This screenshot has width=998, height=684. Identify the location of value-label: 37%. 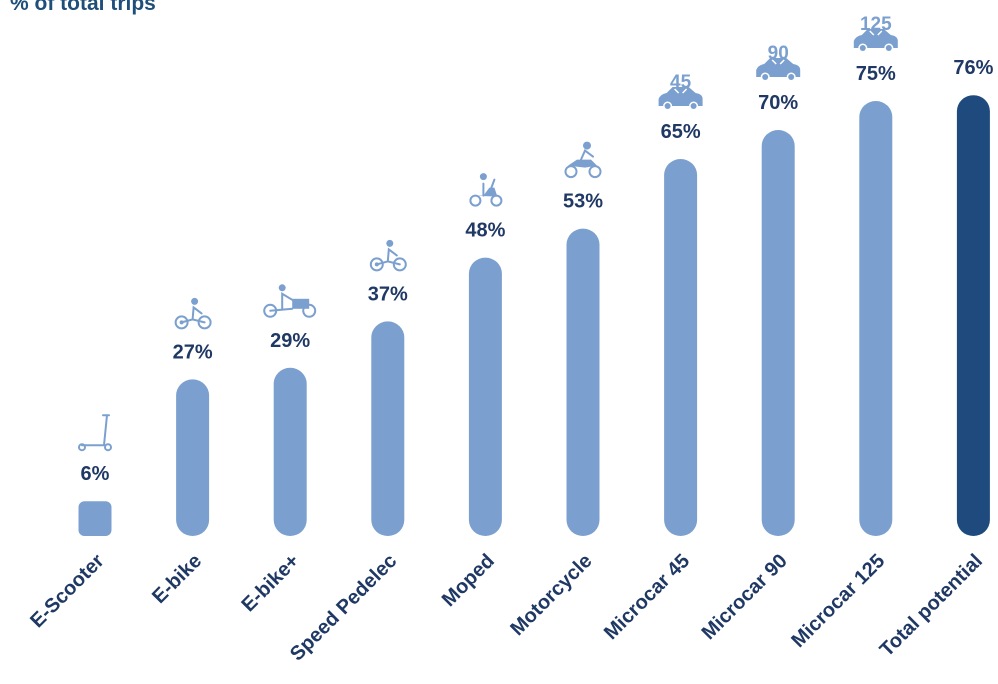
(388, 294).